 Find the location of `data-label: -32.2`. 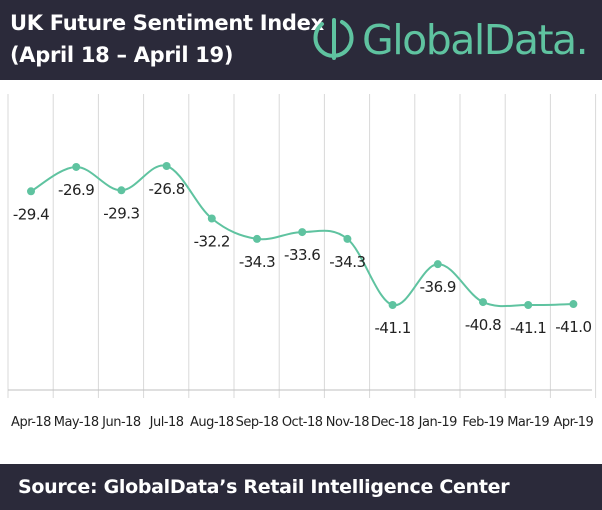

data-label: -32.2 is located at coordinates (212, 241).